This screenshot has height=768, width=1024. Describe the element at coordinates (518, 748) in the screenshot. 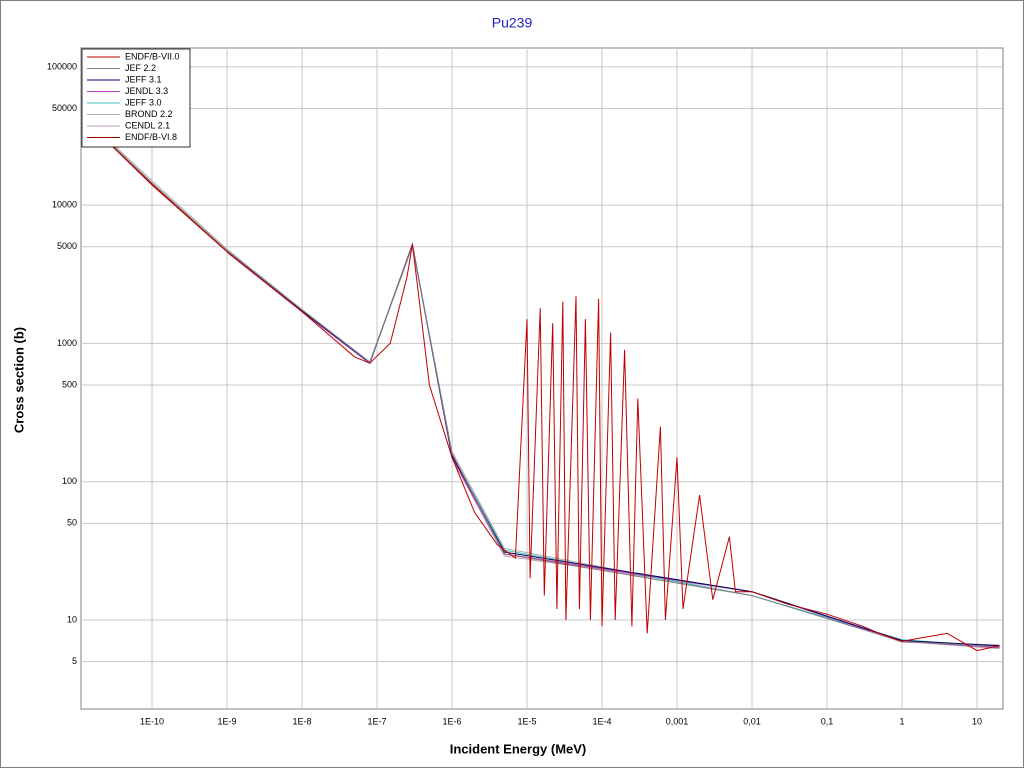

I see `x-axis-label: Incident Energy (MeV)` at that location.